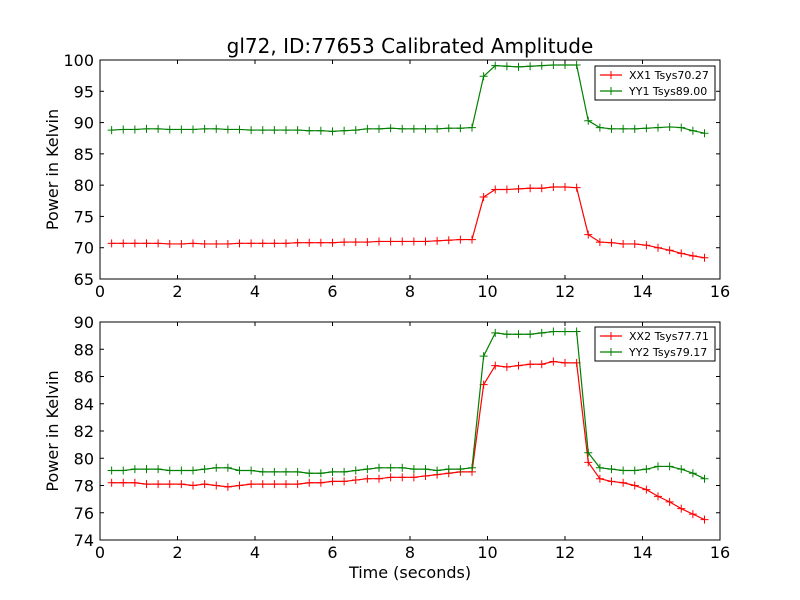  I want to click on y-tick-label: 82, so click(84, 431).